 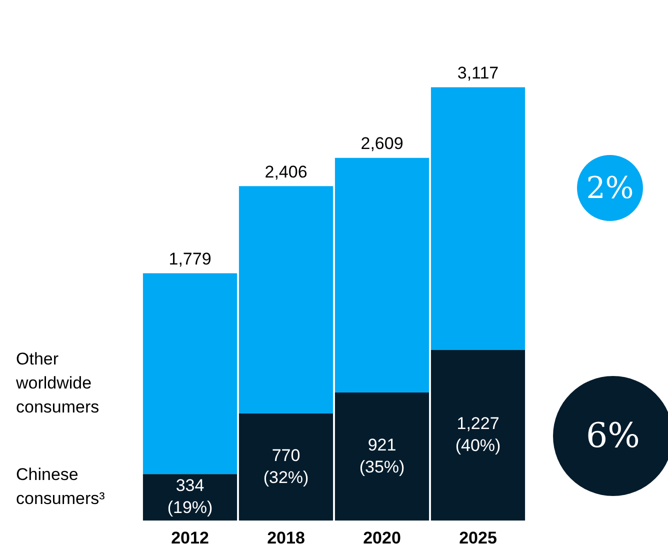 I want to click on data-label: 1,227 (40%), so click(x=478, y=434).